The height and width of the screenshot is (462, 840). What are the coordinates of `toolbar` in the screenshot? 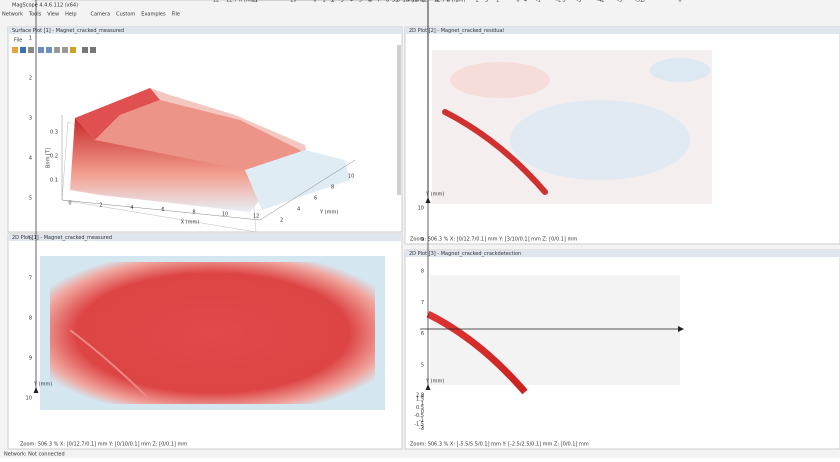 It's located at (54, 50).